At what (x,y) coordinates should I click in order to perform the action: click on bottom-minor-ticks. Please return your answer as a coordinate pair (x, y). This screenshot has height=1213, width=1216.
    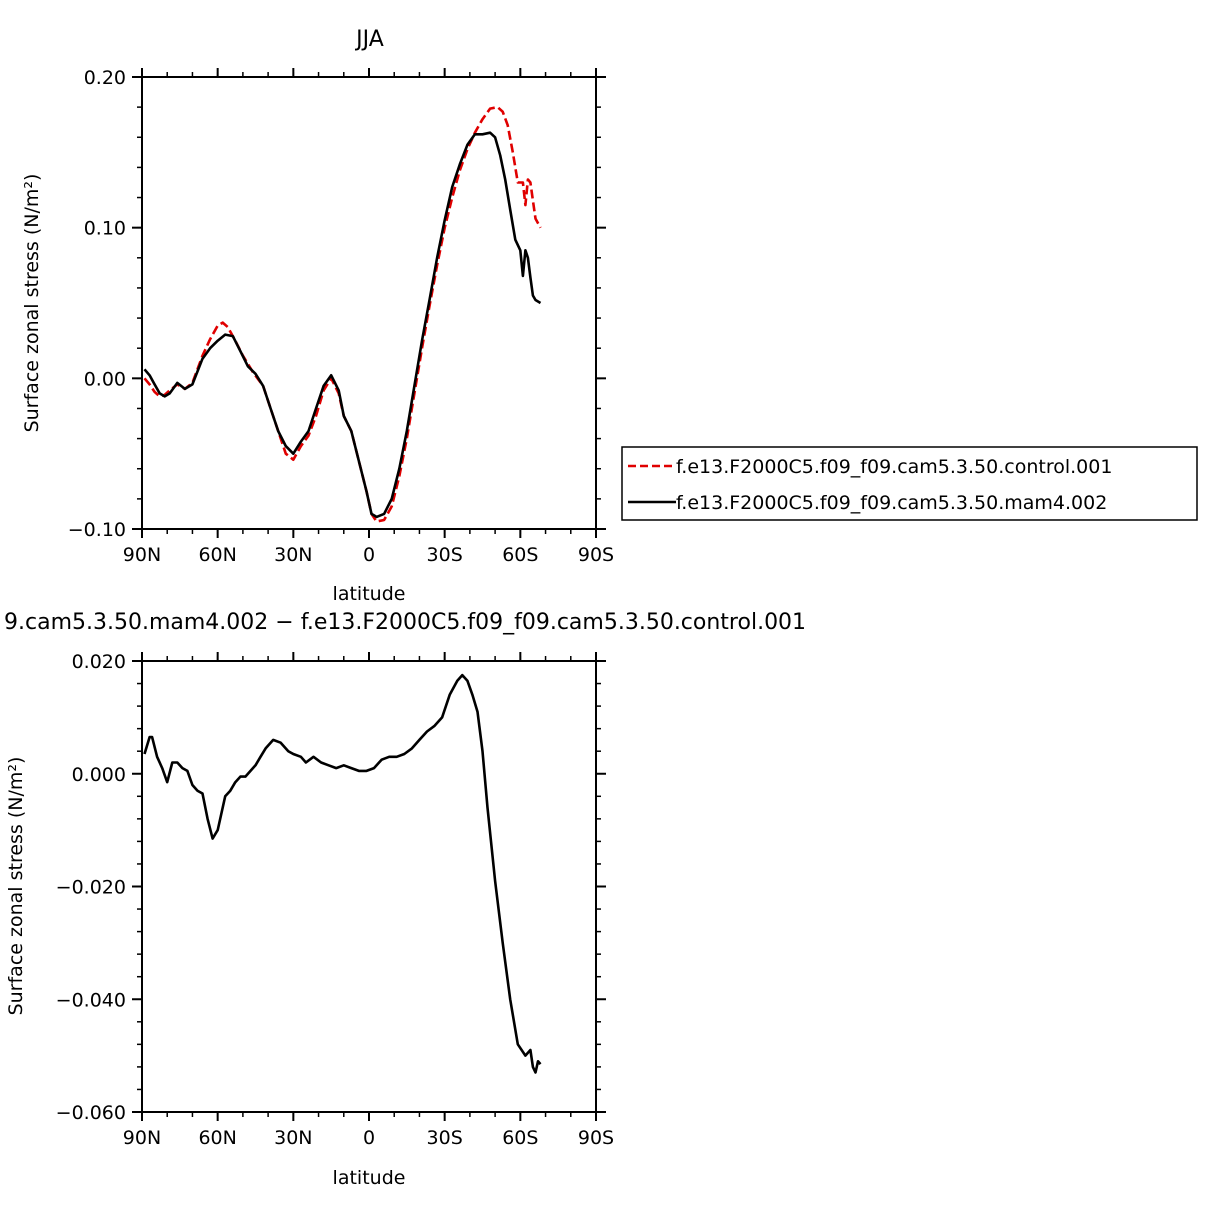
    Looking at the image, I should click on (369, 886).